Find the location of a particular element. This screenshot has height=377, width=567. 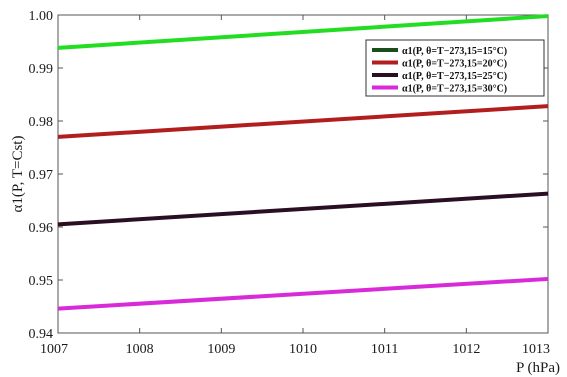

x-tick-label: 1013 is located at coordinates (536, 349).